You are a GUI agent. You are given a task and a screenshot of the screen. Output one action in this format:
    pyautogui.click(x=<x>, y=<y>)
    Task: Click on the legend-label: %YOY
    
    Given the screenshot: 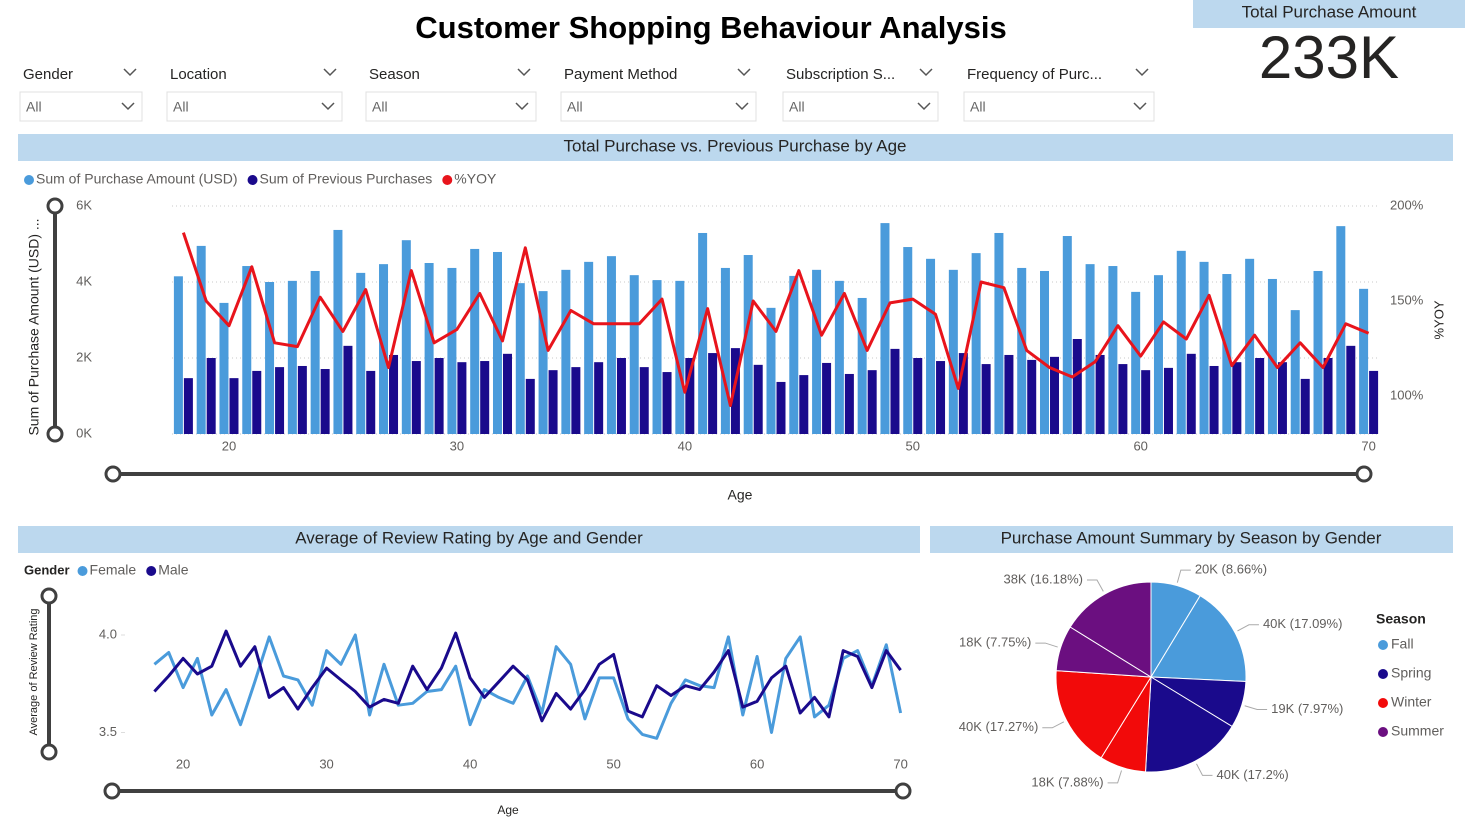 What is the action you would take?
    pyautogui.click(x=475, y=179)
    